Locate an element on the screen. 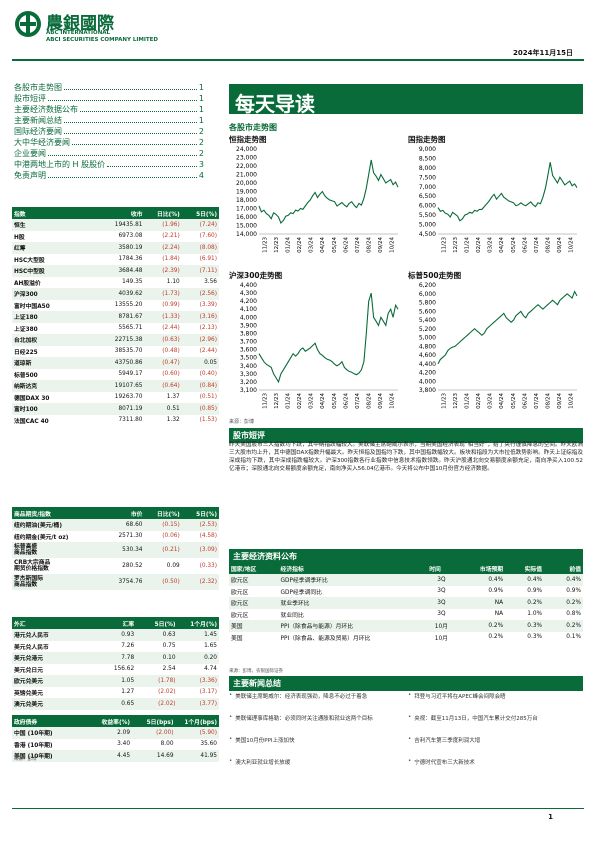 This screenshot has width=595, height=842. table-cell: 1.27 is located at coordinates (128, 692).